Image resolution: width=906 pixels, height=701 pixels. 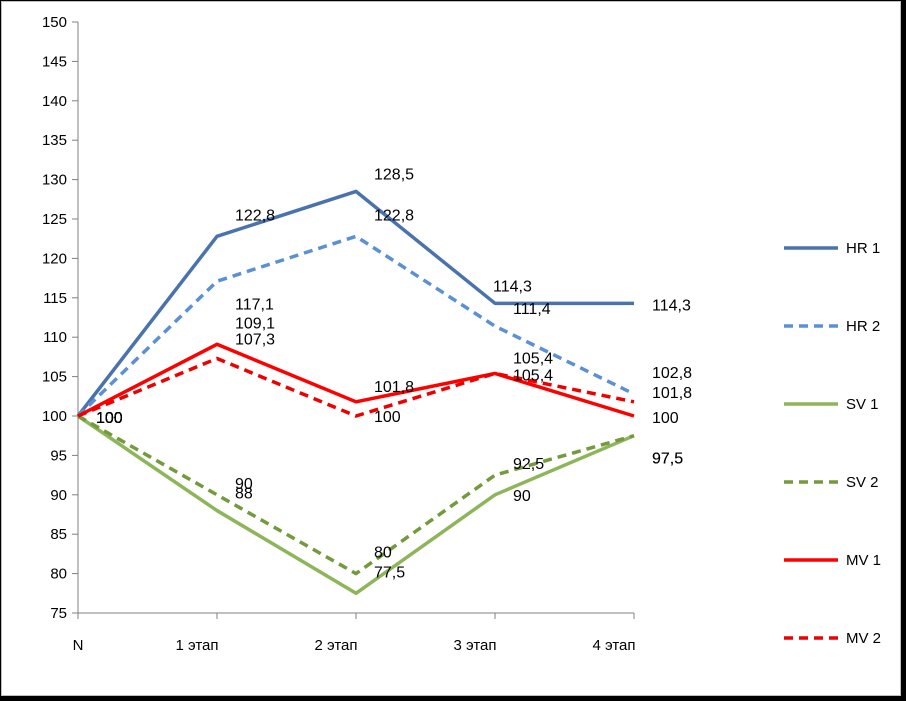 What do you see at coordinates (54, 22) in the screenshot?
I see `y-tick-label: 150` at bounding box center [54, 22].